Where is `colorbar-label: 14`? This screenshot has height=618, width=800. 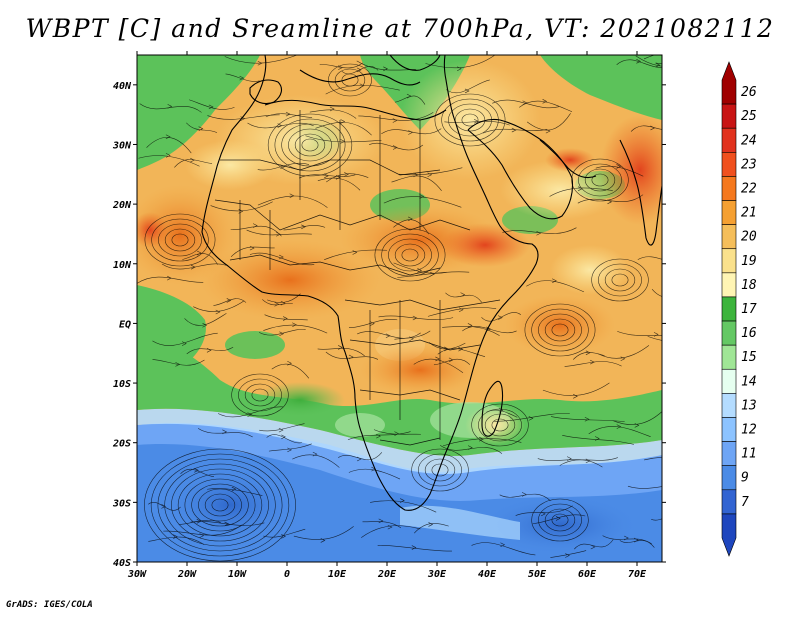
colorbar-label: 14 is located at coordinates (749, 381).